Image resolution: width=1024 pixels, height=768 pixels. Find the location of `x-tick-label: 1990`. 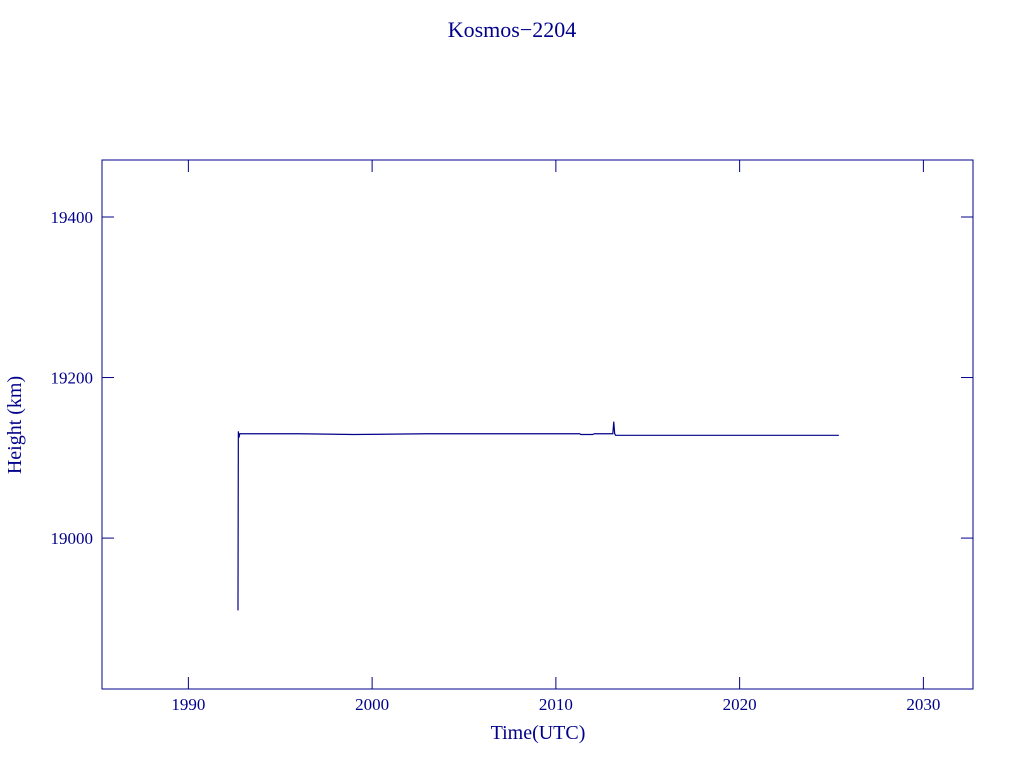

x-tick-label: 1990 is located at coordinates (188, 704).